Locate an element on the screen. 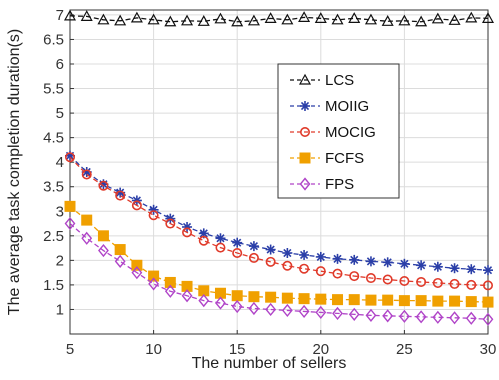 The height and width of the screenshot is (380, 499). legend-item-fps: FPS is located at coordinates (322, 184).